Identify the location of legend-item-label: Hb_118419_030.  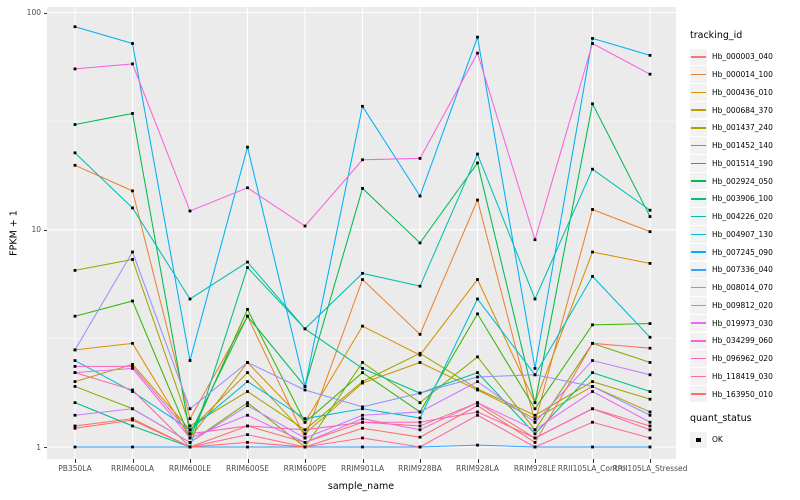
(742, 376).